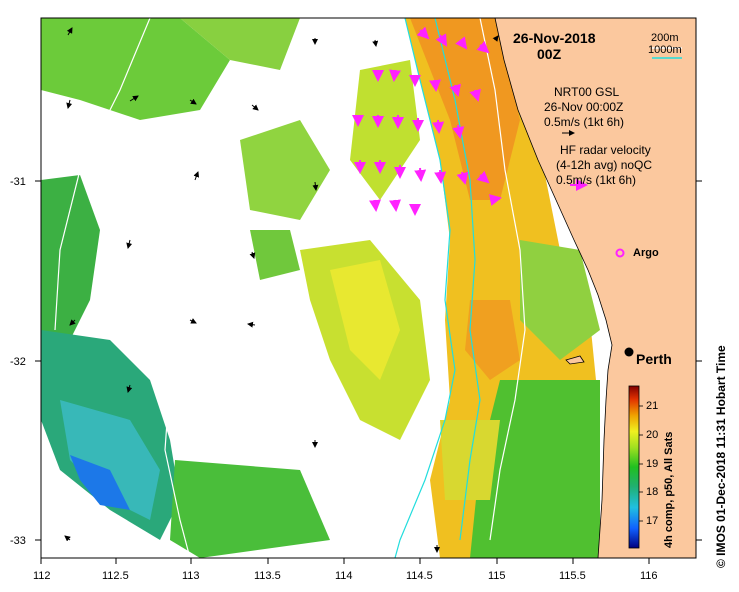 The width and height of the screenshot is (739, 592). What do you see at coordinates (604, 165) in the screenshot?
I see `radar-legend-line2: (4-12h avg) noQC` at bounding box center [604, 165].